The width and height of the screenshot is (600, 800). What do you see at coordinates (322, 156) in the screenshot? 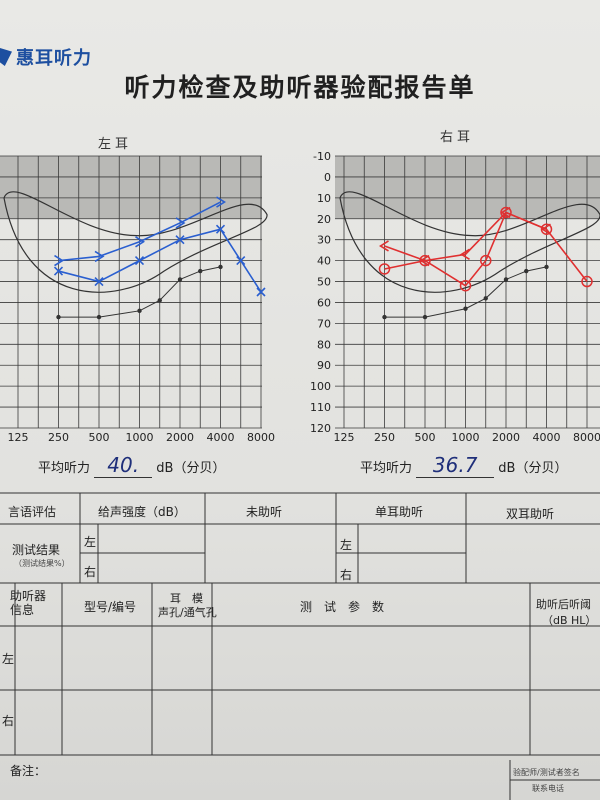
I see `db-tick: -10` at bounding box center [322, 156].